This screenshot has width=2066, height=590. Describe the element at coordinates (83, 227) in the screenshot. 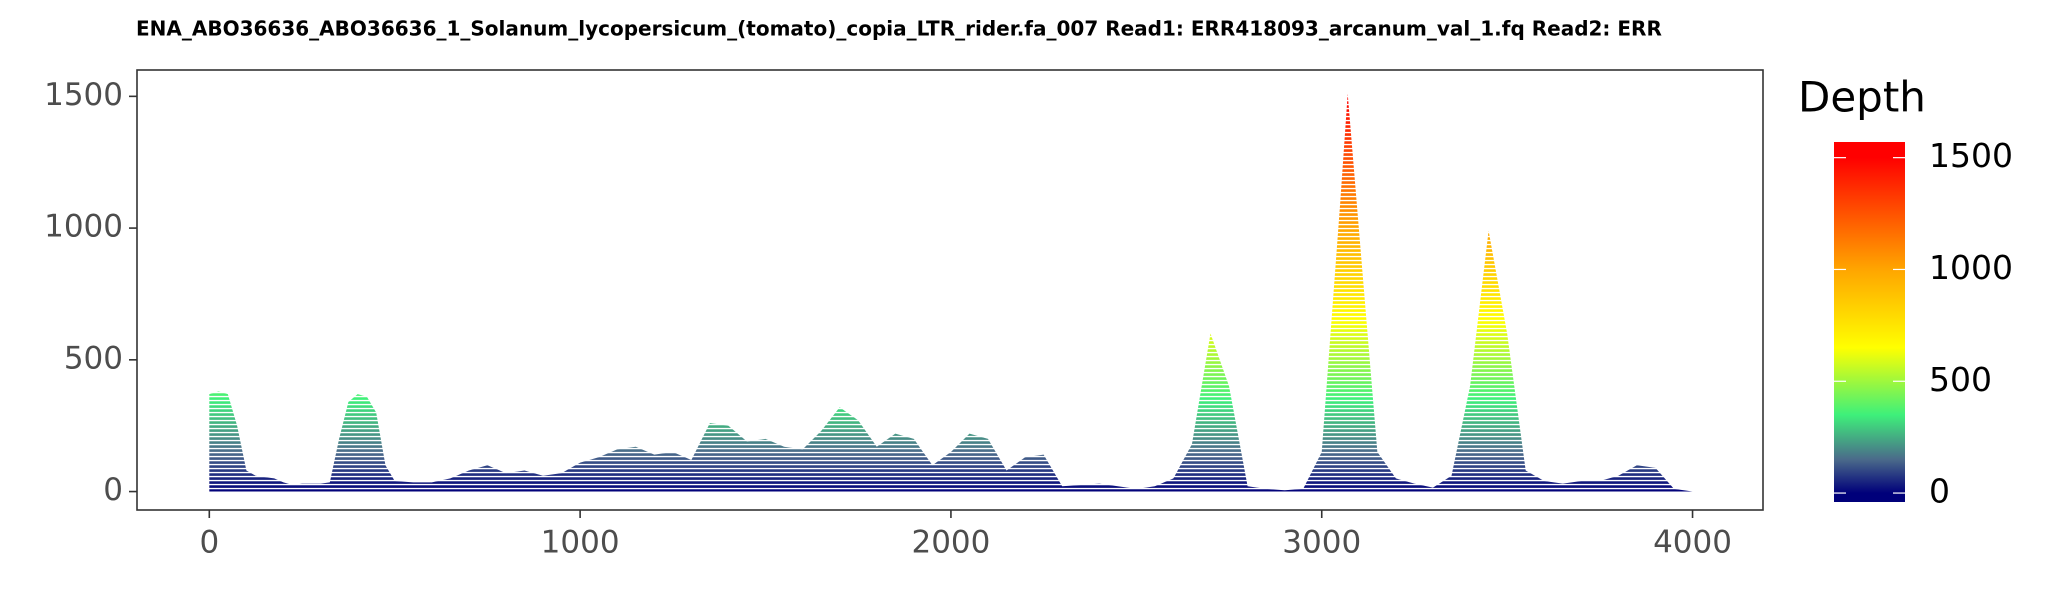

I see `y-tick-label: 1000` at that location.